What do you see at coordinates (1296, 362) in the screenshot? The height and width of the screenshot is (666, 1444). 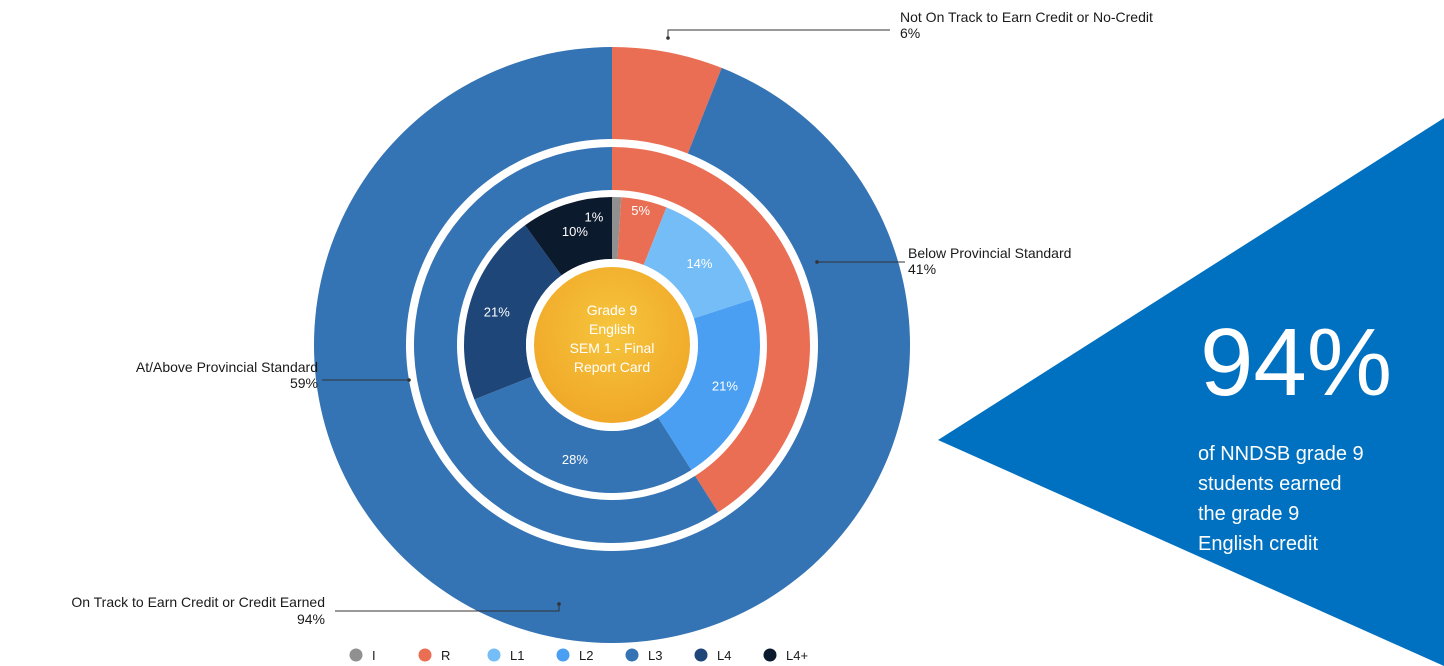 I see `callout-percent: 94%` at bounding box center [1296, 362].